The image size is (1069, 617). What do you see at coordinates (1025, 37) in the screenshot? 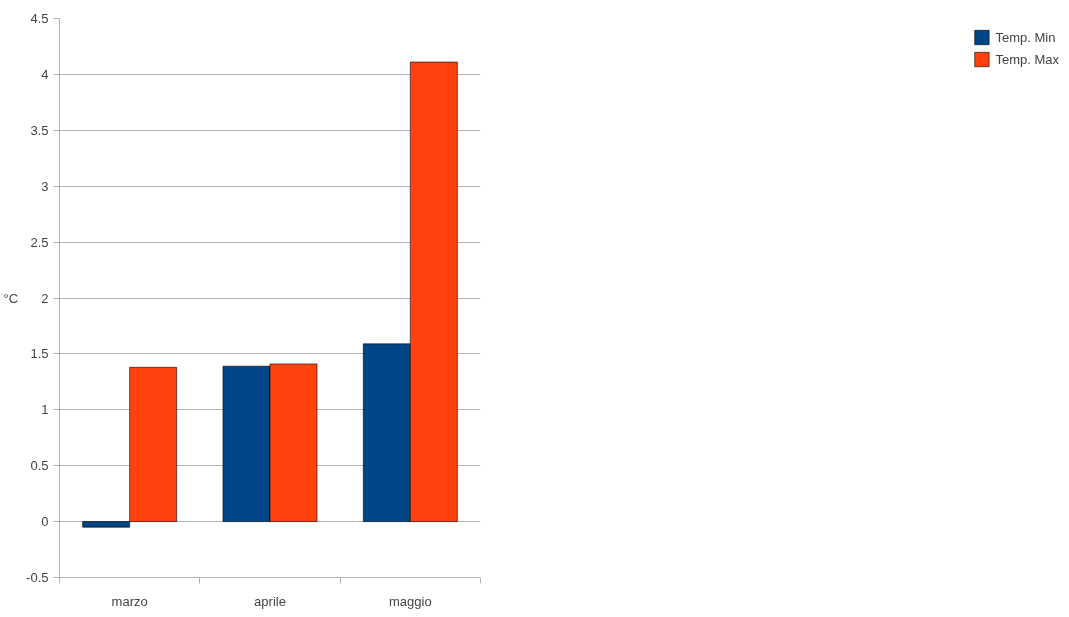
I see `legend-label: Temp. Min` at bounding box center [1025, 37].